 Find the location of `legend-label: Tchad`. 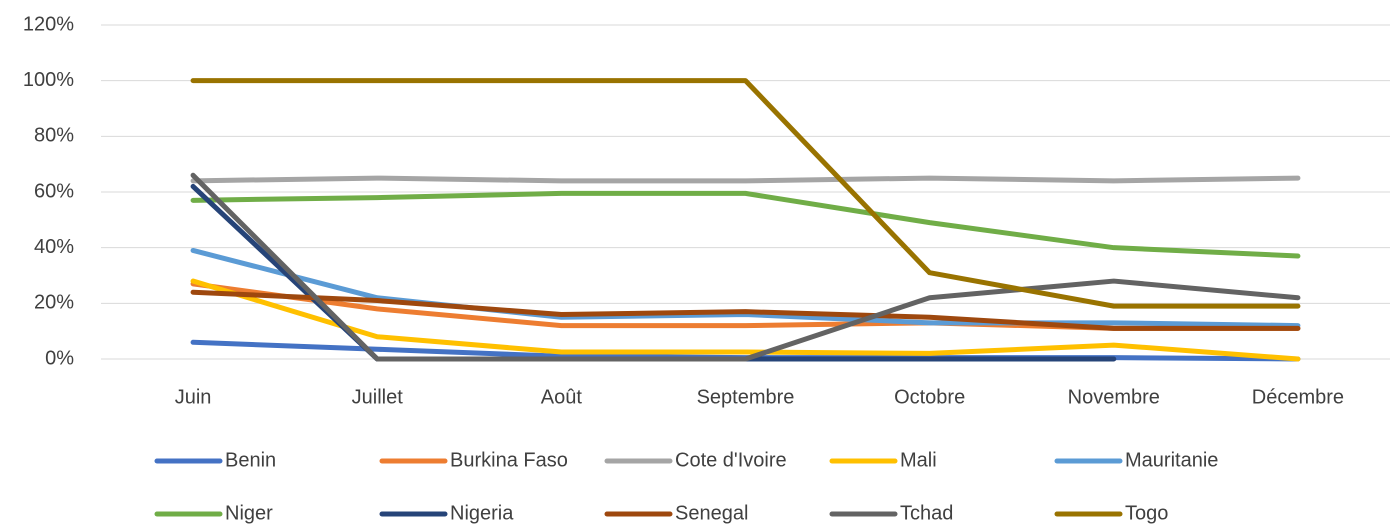

legend-label: Tchad is located at coordinates (926, 513).